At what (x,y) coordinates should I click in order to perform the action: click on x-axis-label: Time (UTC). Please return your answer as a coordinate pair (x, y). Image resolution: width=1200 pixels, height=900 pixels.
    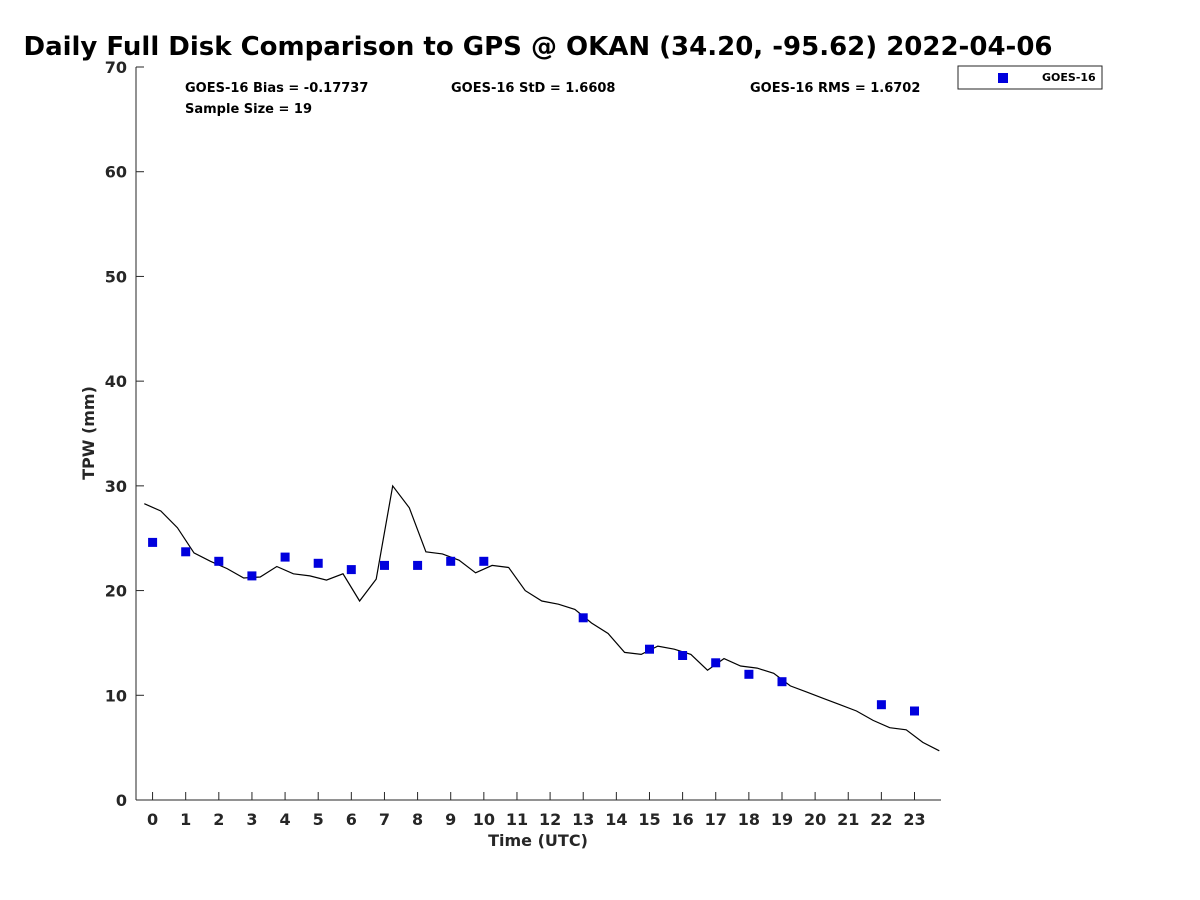
    Looking at the image, I should click on (538, 840).